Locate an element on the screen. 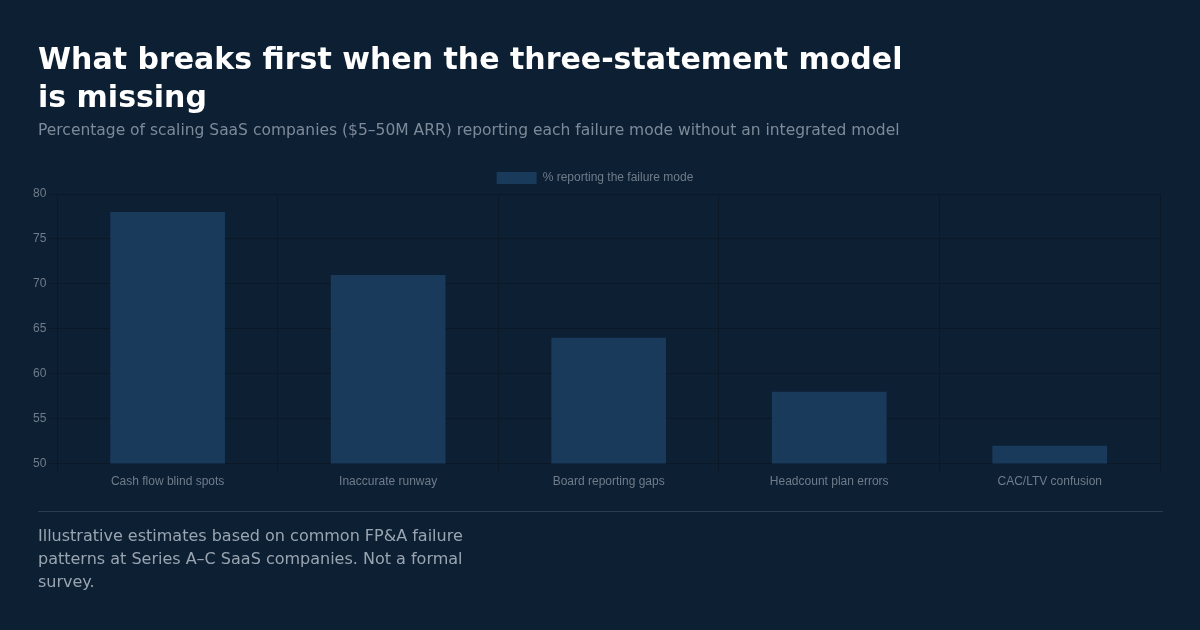 The width and height of the screenshot is (1200, 630). y-tick-label: 60 is located at coordinates (39, 373).